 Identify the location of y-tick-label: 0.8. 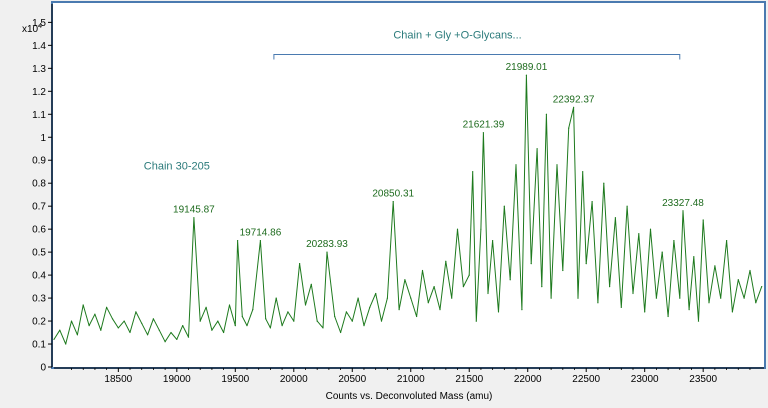
(39, 184).